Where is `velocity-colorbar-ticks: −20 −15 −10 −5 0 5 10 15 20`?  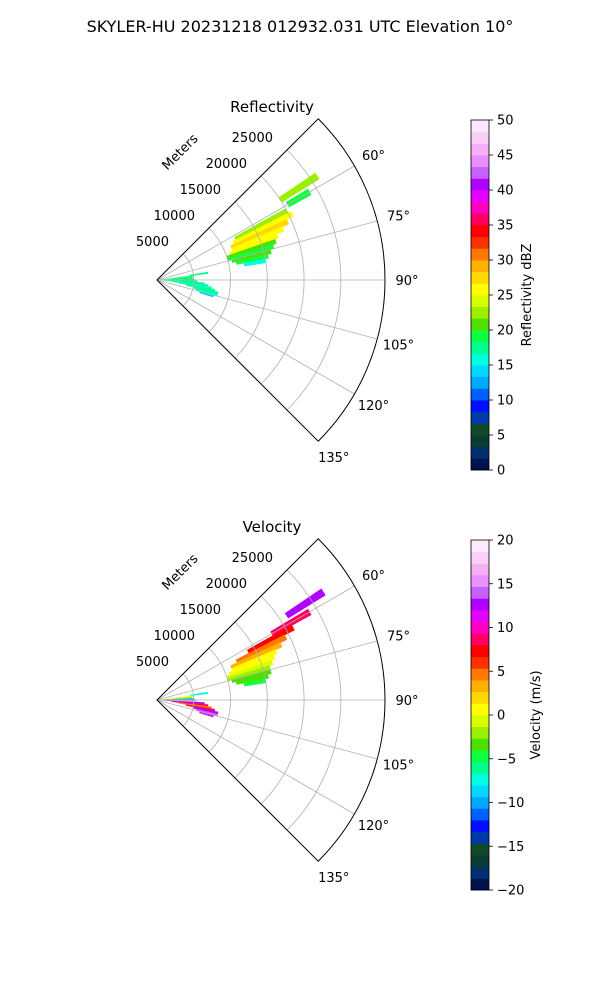
velocity-colorbar-ticks: −20 −15 −10 −5 0 5 10 15 20 is located at coordinates (506, 716).